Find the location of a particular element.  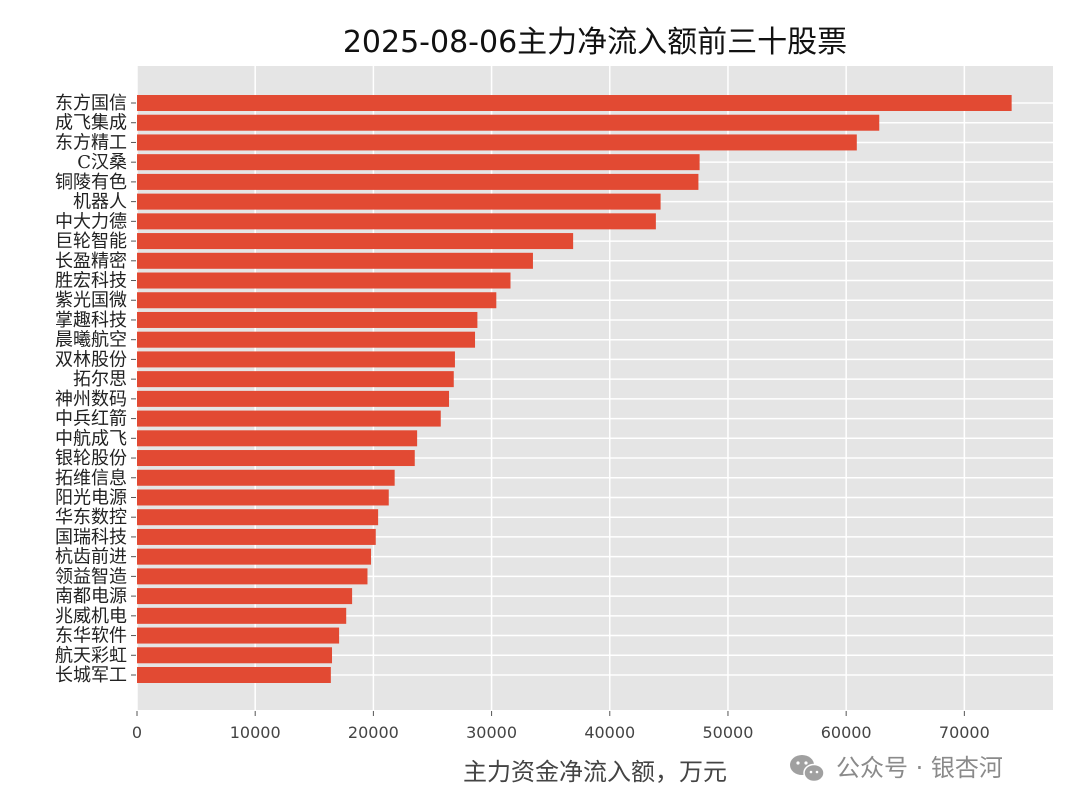

chart-title: 2025-08-06主力净流入额前三十股票 is located at coordinates (595, 42).